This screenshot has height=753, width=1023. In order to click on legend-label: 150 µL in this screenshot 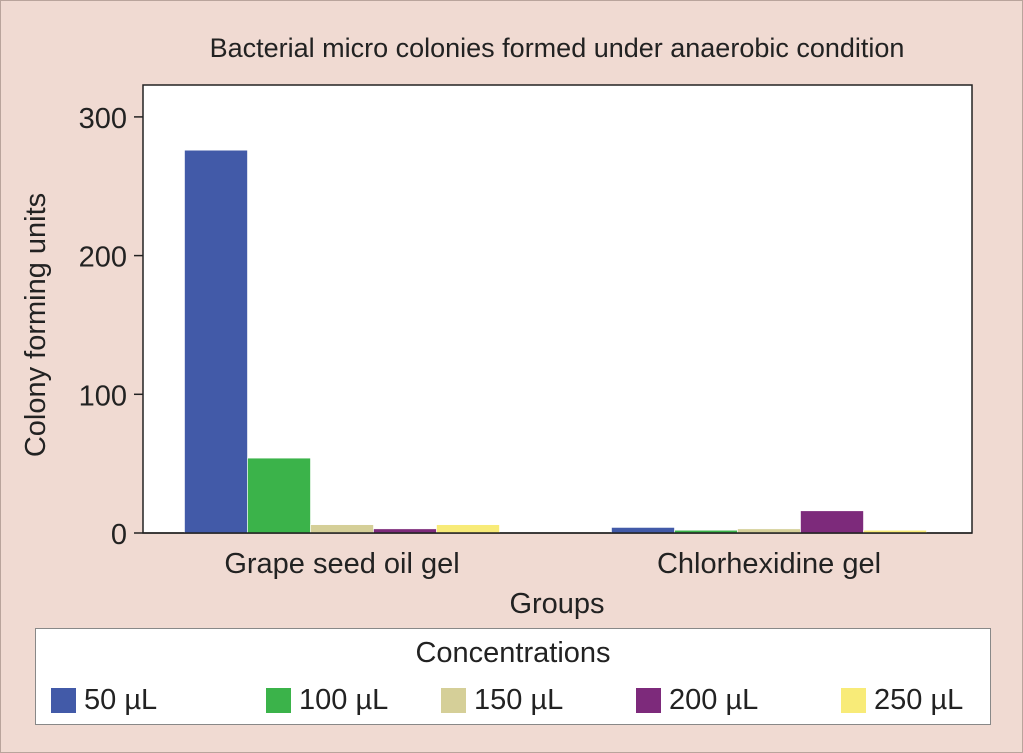, I will do `click(519, 700)`.